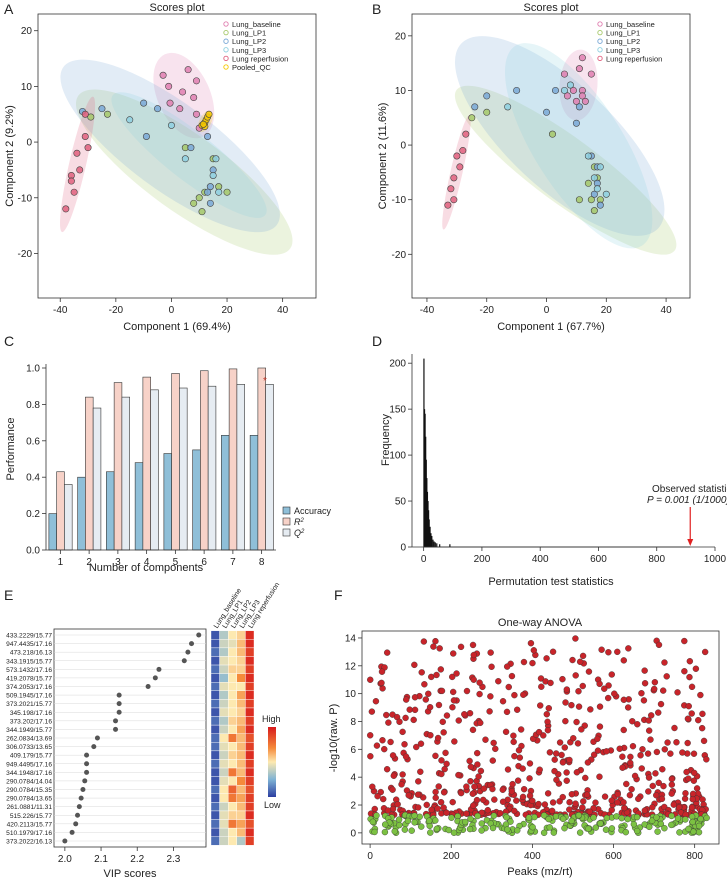 The image size is (727, 879). Describe the element at coordinates (147, 562) in the screenshot. I see `x-tick-label: 4` at that location.